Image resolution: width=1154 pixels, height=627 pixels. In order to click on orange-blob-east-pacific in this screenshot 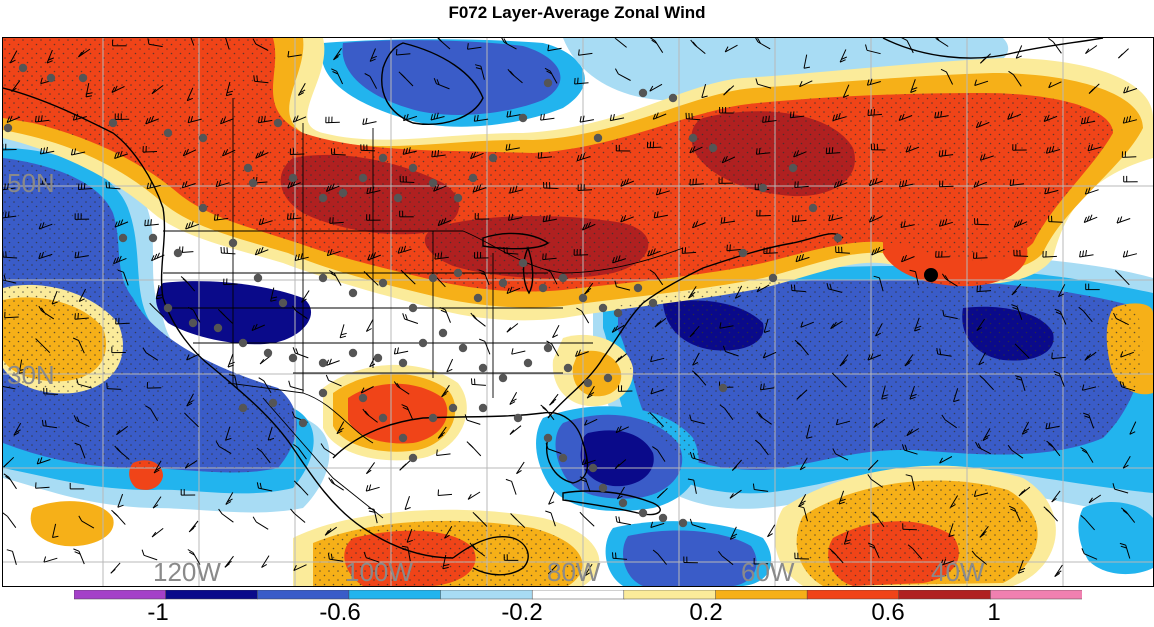, I will do `click(72, 523)`.